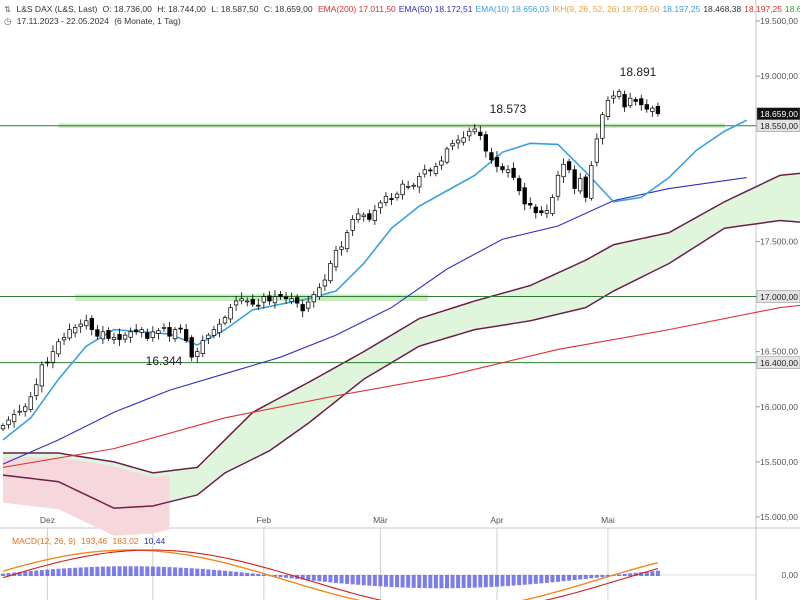 The width and height of the screenshot is (800, 600). Describe the element at coordinates (62, 21) in the screenshot. I see `date-range: 17.11.2023 - 22.05.2024` at that location.